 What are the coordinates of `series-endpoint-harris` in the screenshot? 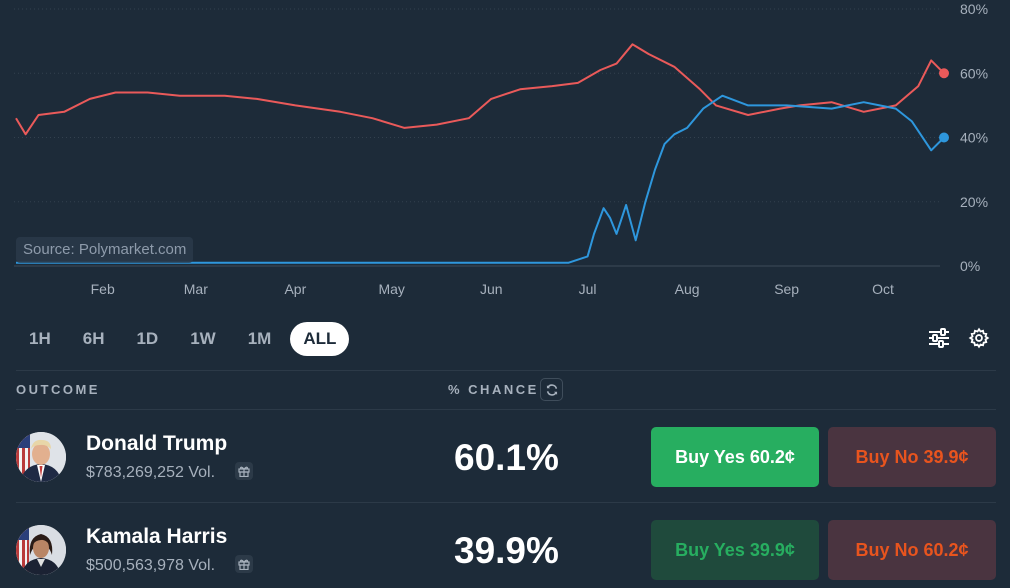 It's located at (944, 137).